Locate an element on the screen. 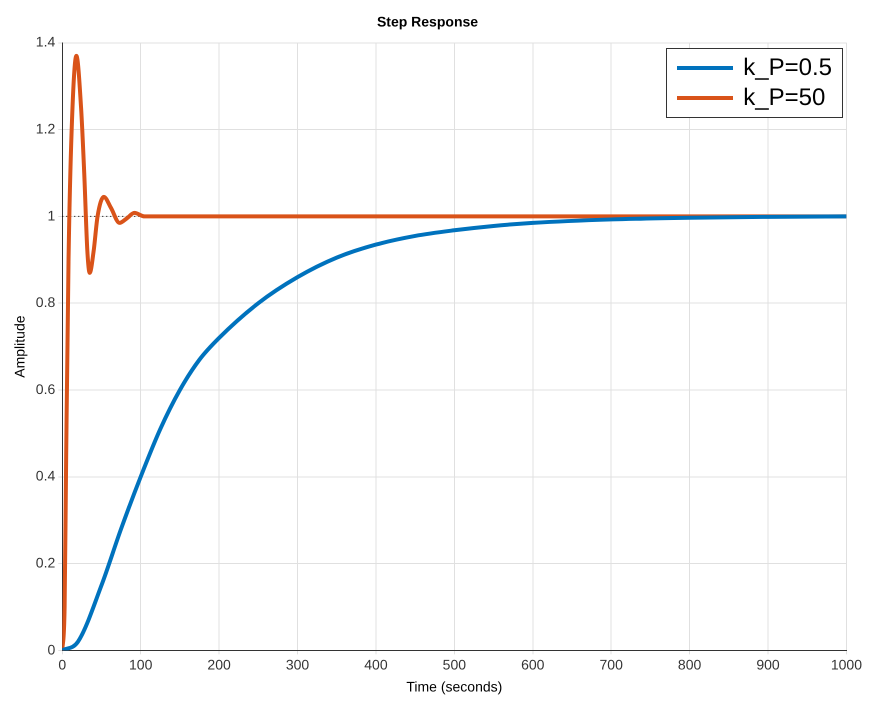 The height and width of the screenshot is (706, 873). legend-label: k_P=50 is located at coordinates (784, 98).